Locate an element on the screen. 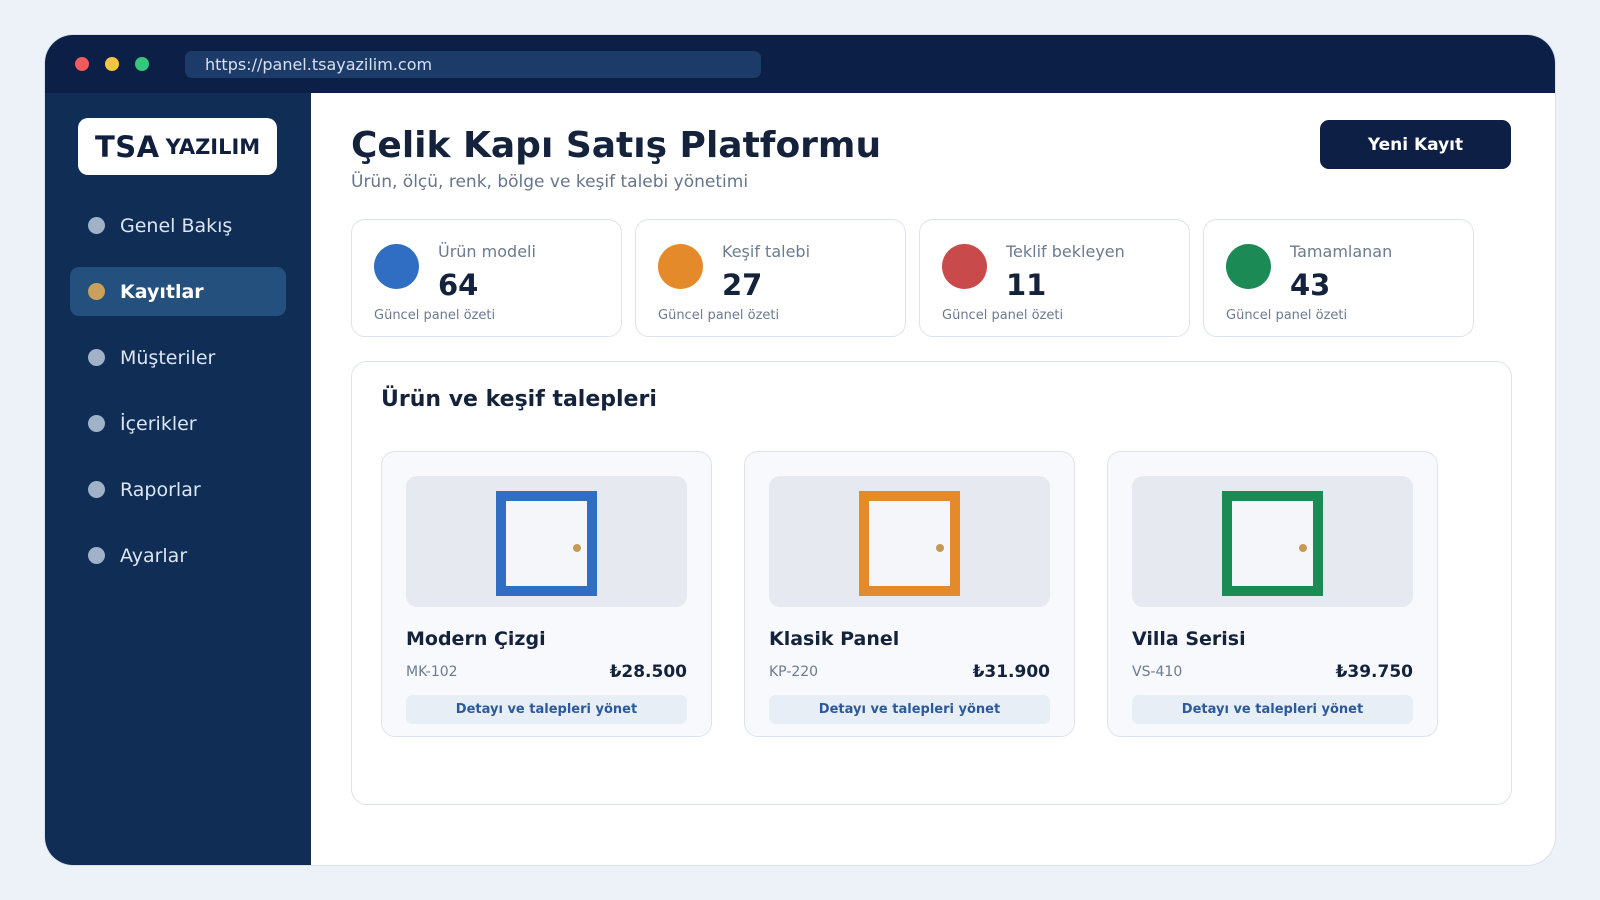 The height and width of the screenshot is (900, 1600). panel-title: Ürün ve keşif talepleri is located at coordinates (519, 399).